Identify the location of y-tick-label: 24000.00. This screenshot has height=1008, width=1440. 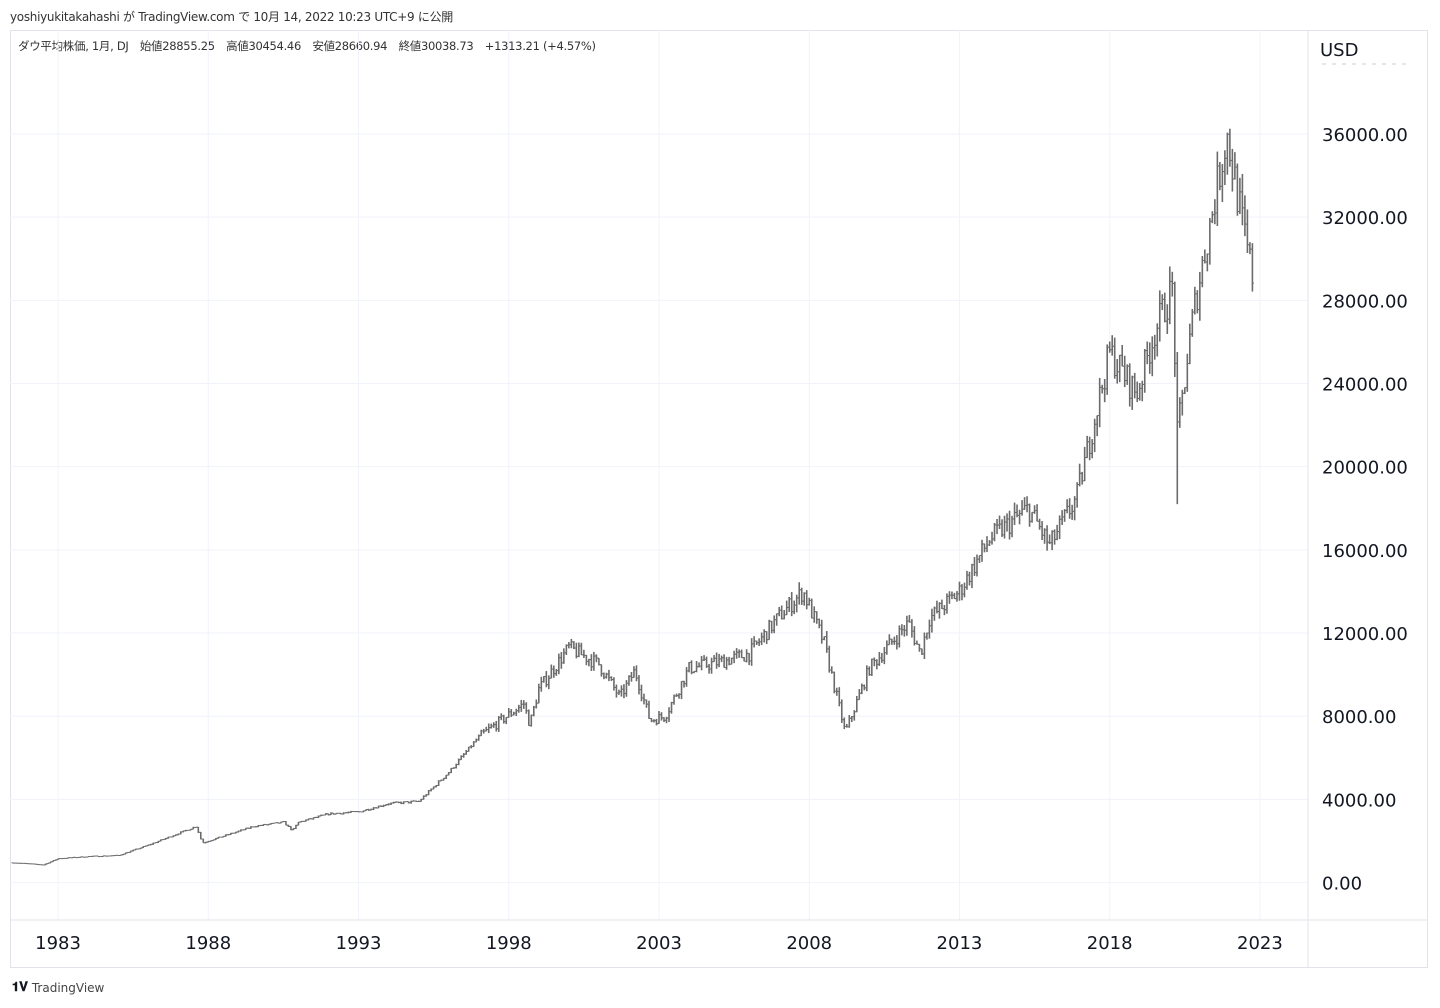
(1365, 385).